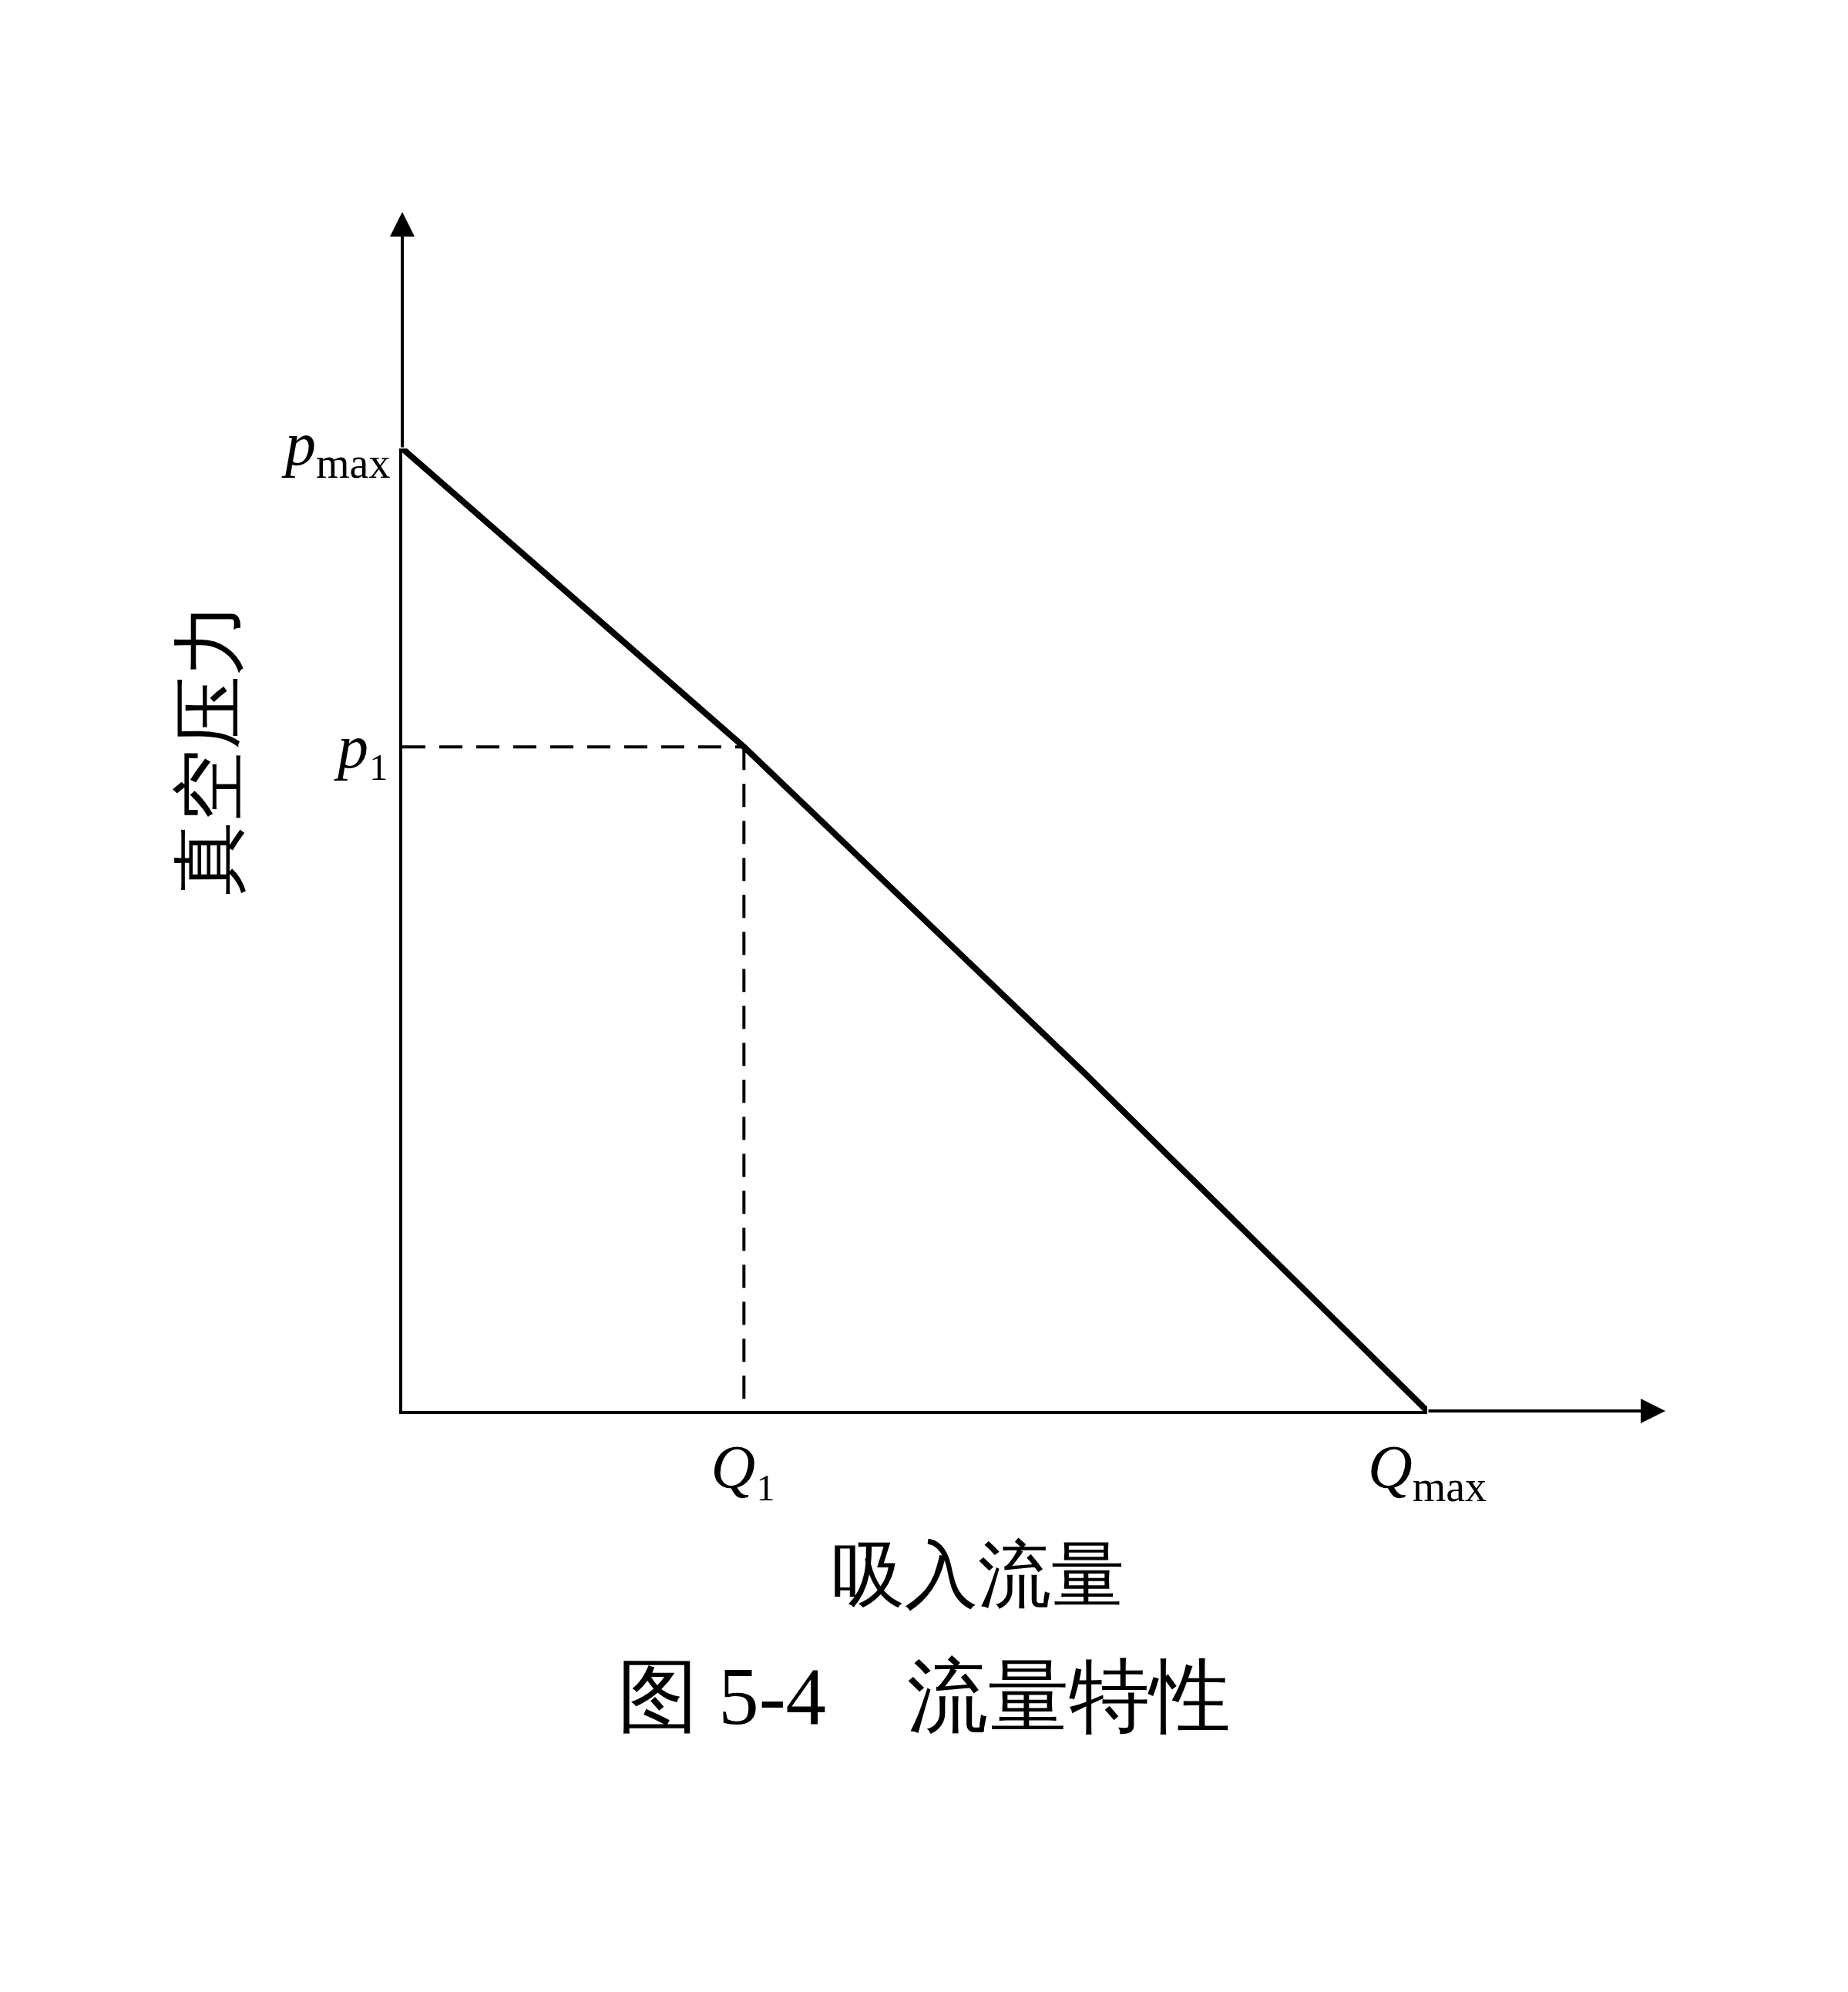 Image resolution: width=1848 pixels, height=1992 pixels. What do you see at coordinates (924, 1696) in the screenshot?
I see `text: 图 5-4 流量特性` at bounding box center [924, 1696].